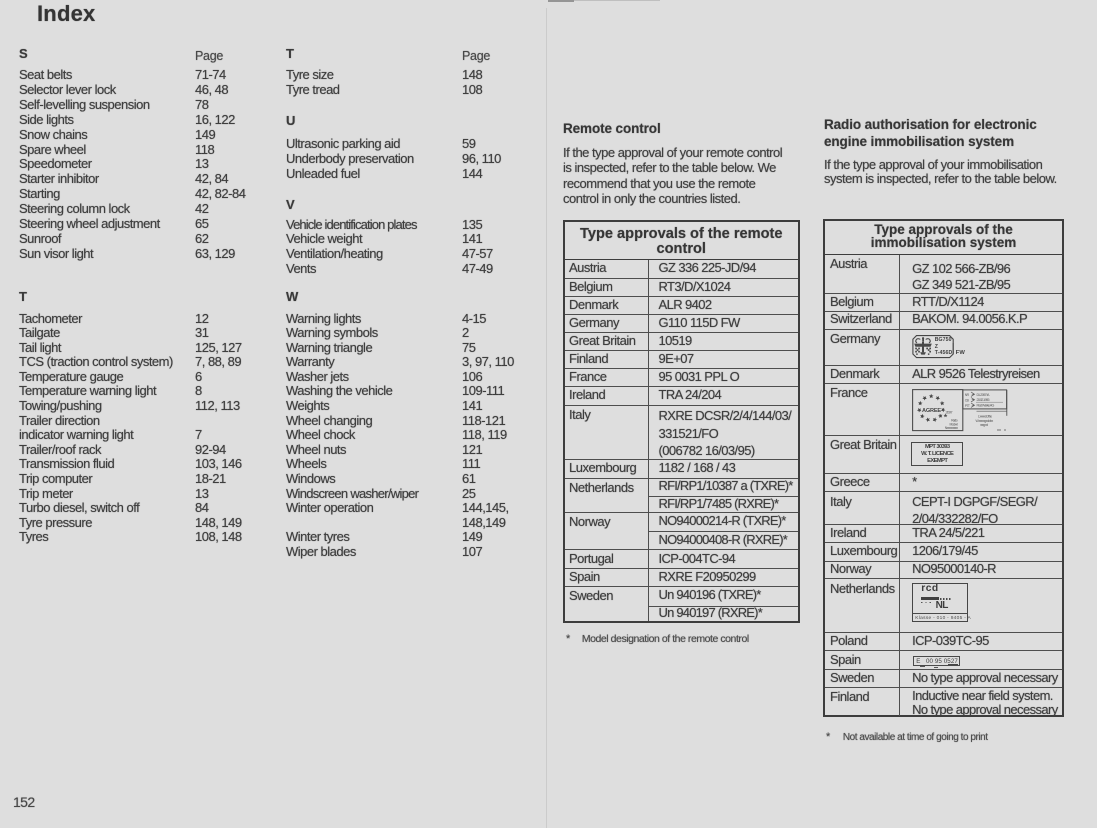  Describe the element at coordinates (982, 400) in the screenshot. I see `svg-text: 20.02.1995` at that location.